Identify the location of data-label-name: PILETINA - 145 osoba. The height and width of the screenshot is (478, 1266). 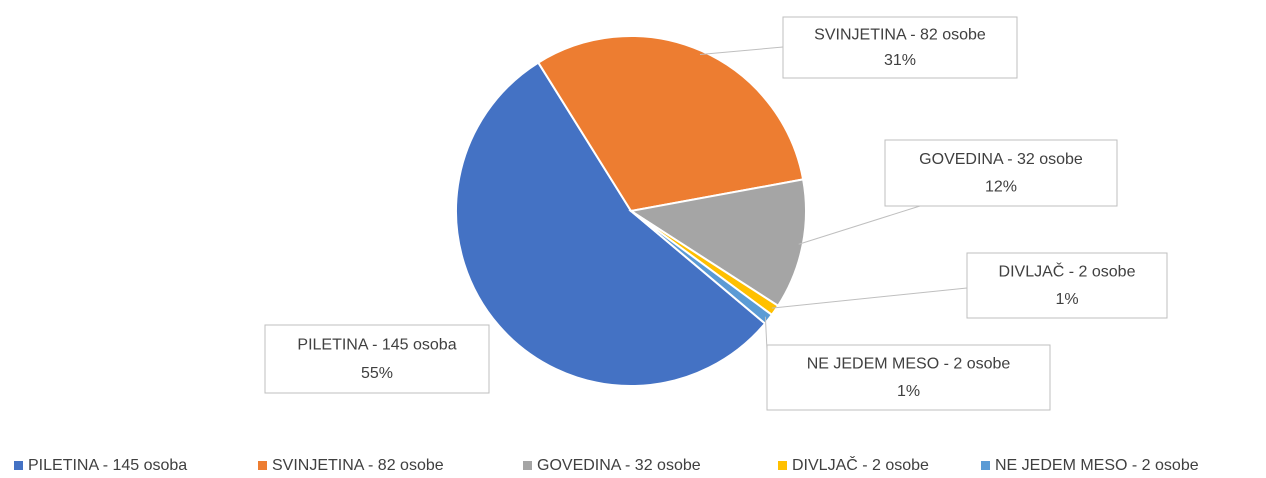
(376, 345).